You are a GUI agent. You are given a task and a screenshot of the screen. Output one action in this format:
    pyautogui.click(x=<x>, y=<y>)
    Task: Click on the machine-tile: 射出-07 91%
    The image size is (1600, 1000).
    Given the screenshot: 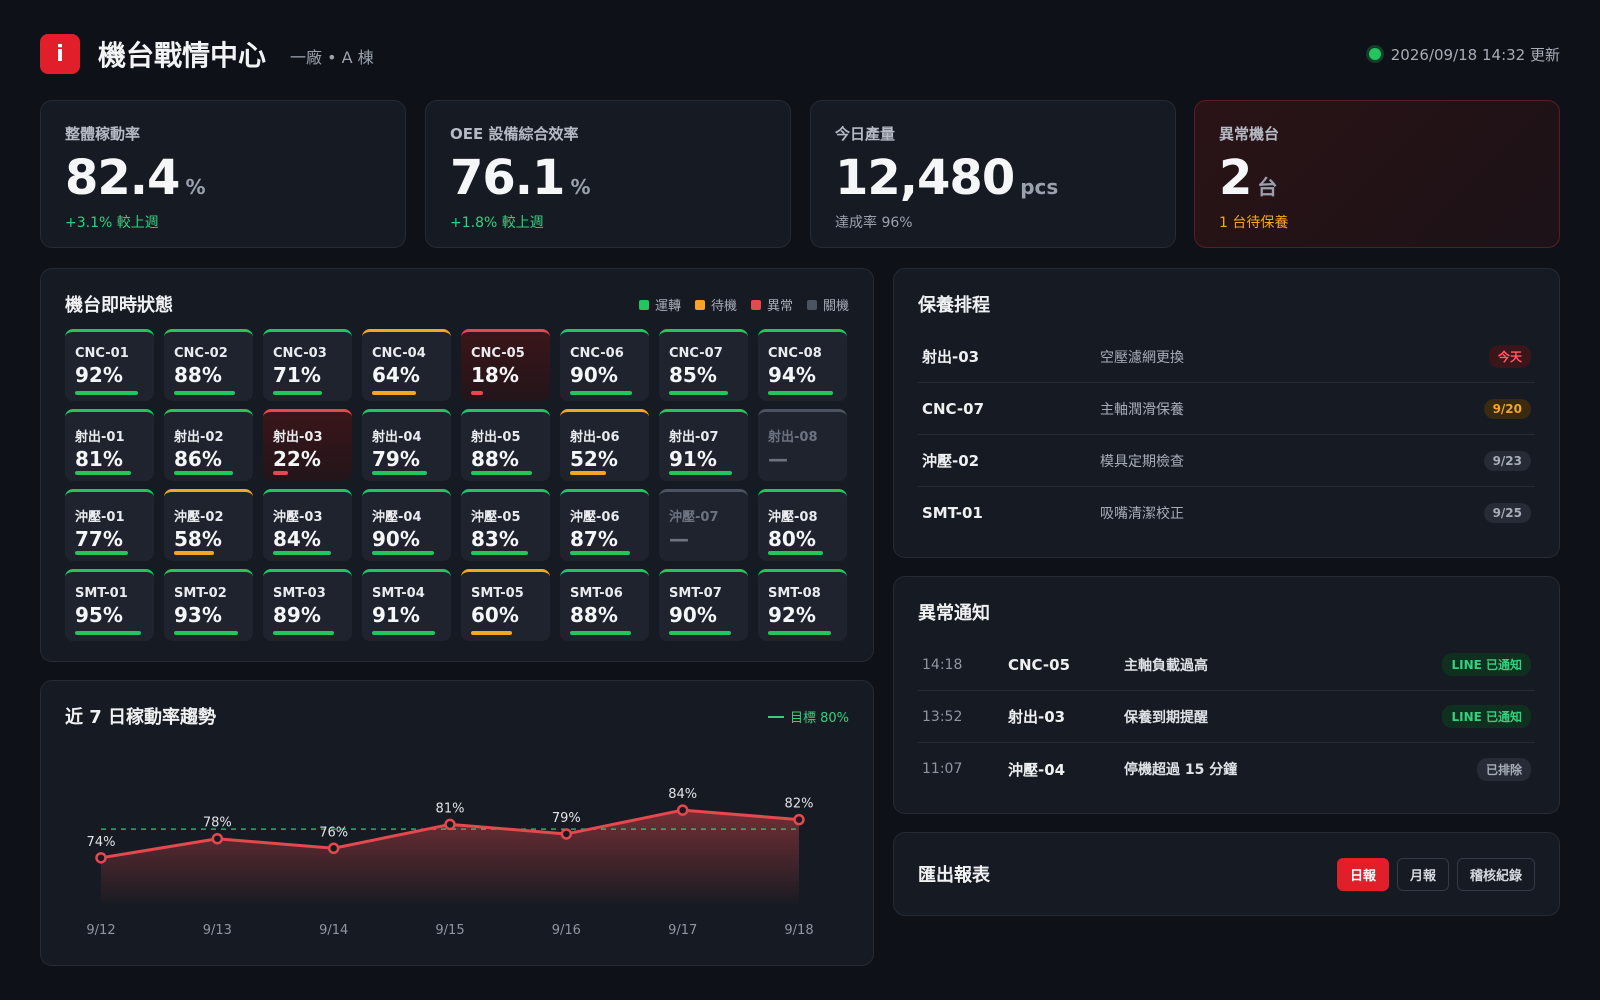 What is the action you would take?
    pyautogui.click(x=703, y=445)
    